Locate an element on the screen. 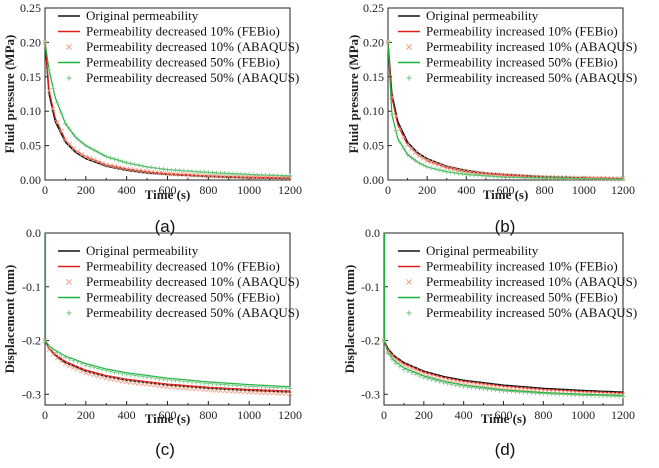 The height and width of the screenshot is (468, 659). panel-label: (c) is located at coordinates (165, 449).